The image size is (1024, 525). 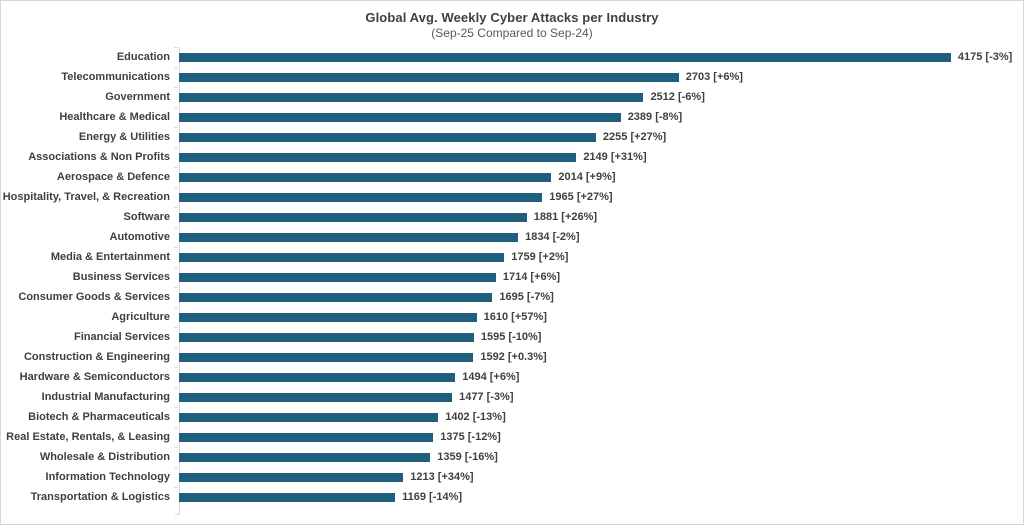 I want to click on category-label: Consumer Goods & Services, so click(x=94, y=297).